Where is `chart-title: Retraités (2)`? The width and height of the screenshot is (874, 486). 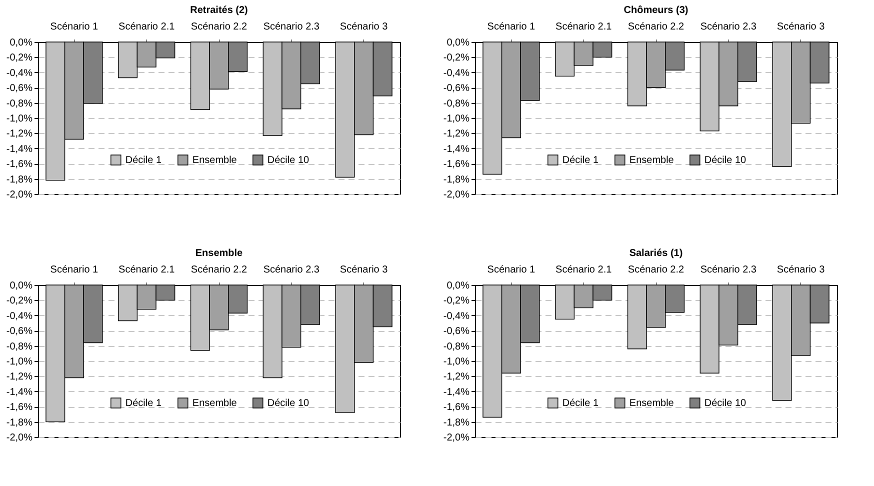 chart-title: Retraités (2) is located at coordinates (219, 10).